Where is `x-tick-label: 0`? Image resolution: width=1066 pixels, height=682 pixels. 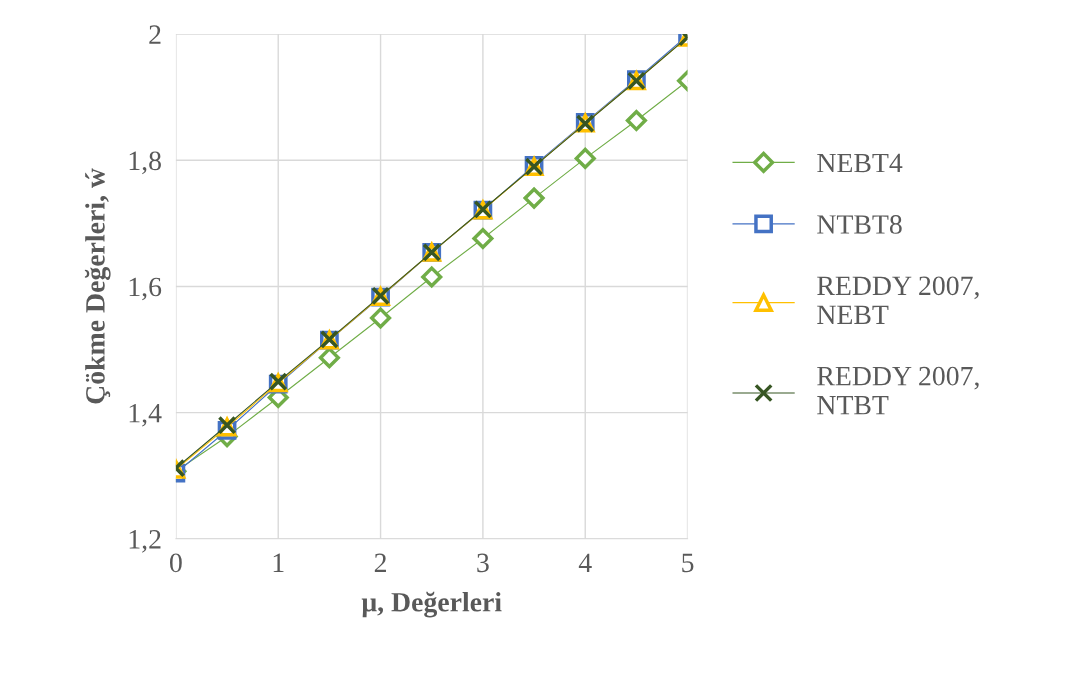
x-tick-label: 0 is located at coordinates (176, 563).